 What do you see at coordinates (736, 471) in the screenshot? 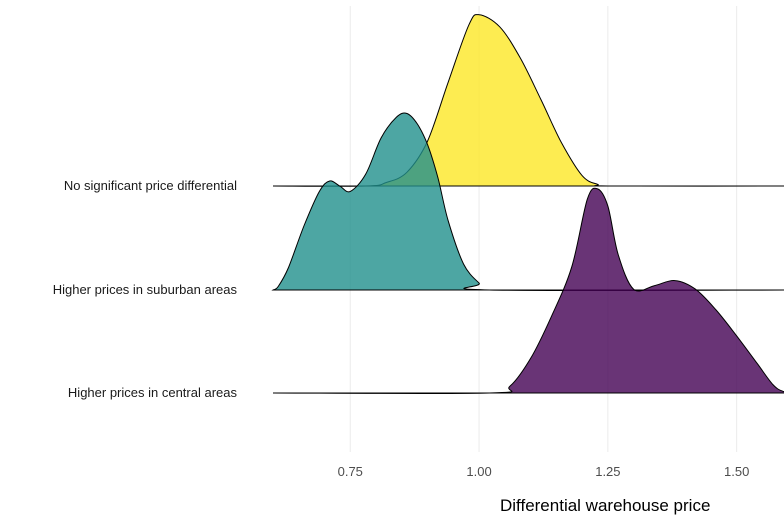
I see `x-tick-label-3: 1.50` at bounding box center [736, 471].